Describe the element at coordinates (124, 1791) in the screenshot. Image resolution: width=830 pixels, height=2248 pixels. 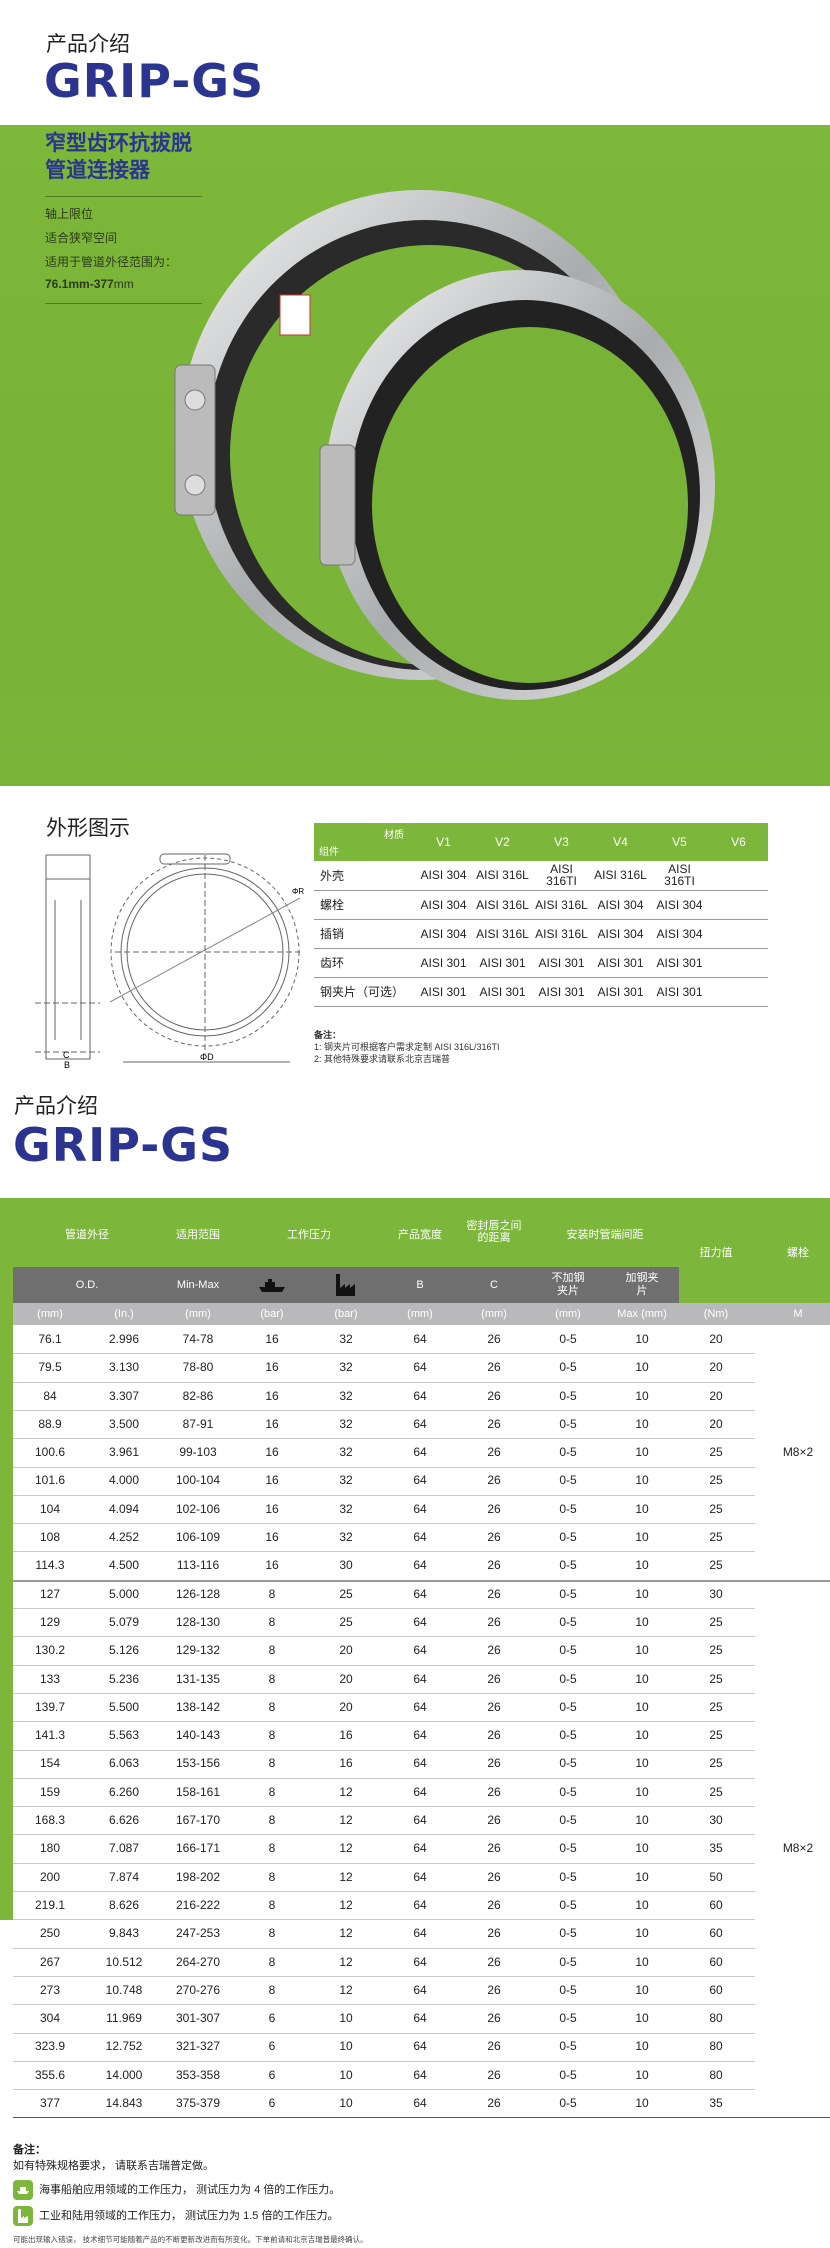
I see `table-cell: 6.260` at that location.